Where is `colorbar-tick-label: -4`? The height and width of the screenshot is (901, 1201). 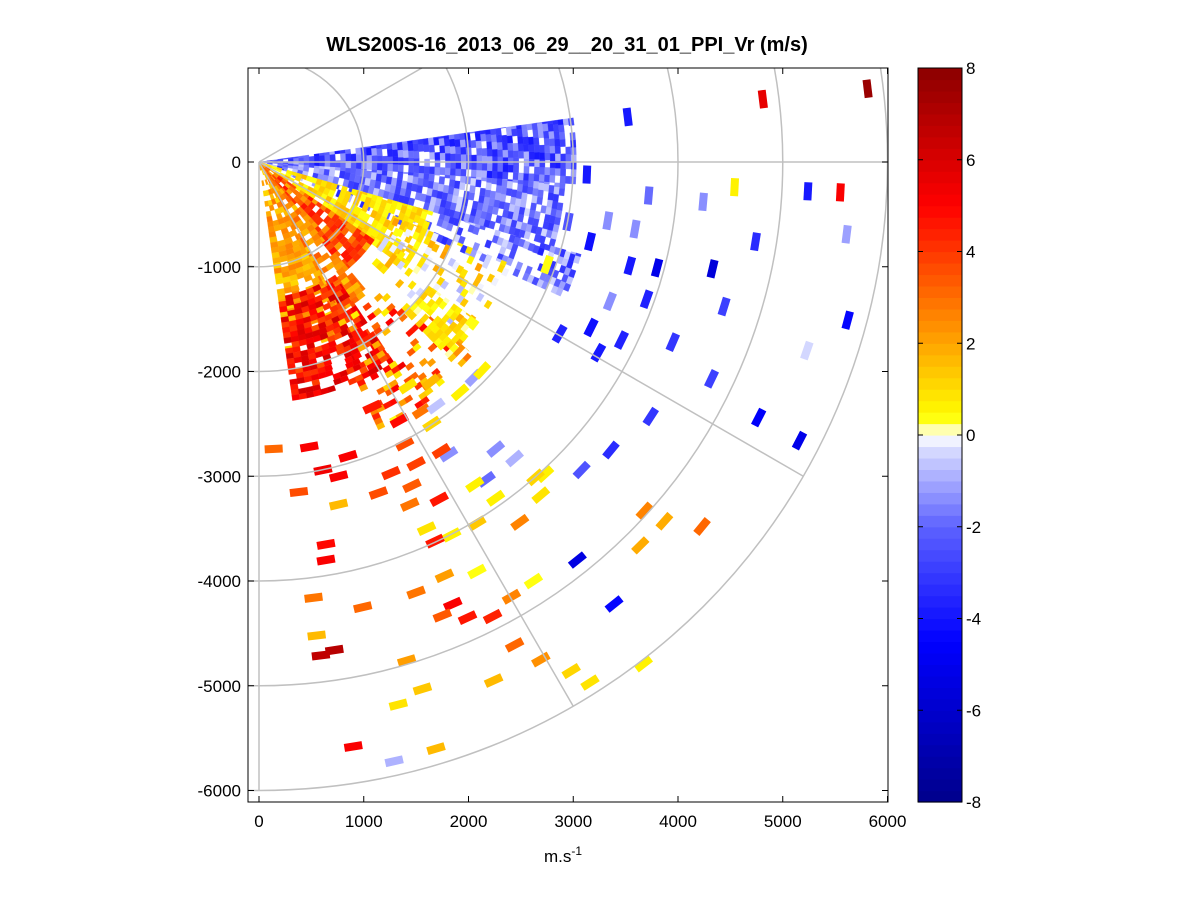
colorbar-tick-label: -4 is located at coordinates (973, 619).